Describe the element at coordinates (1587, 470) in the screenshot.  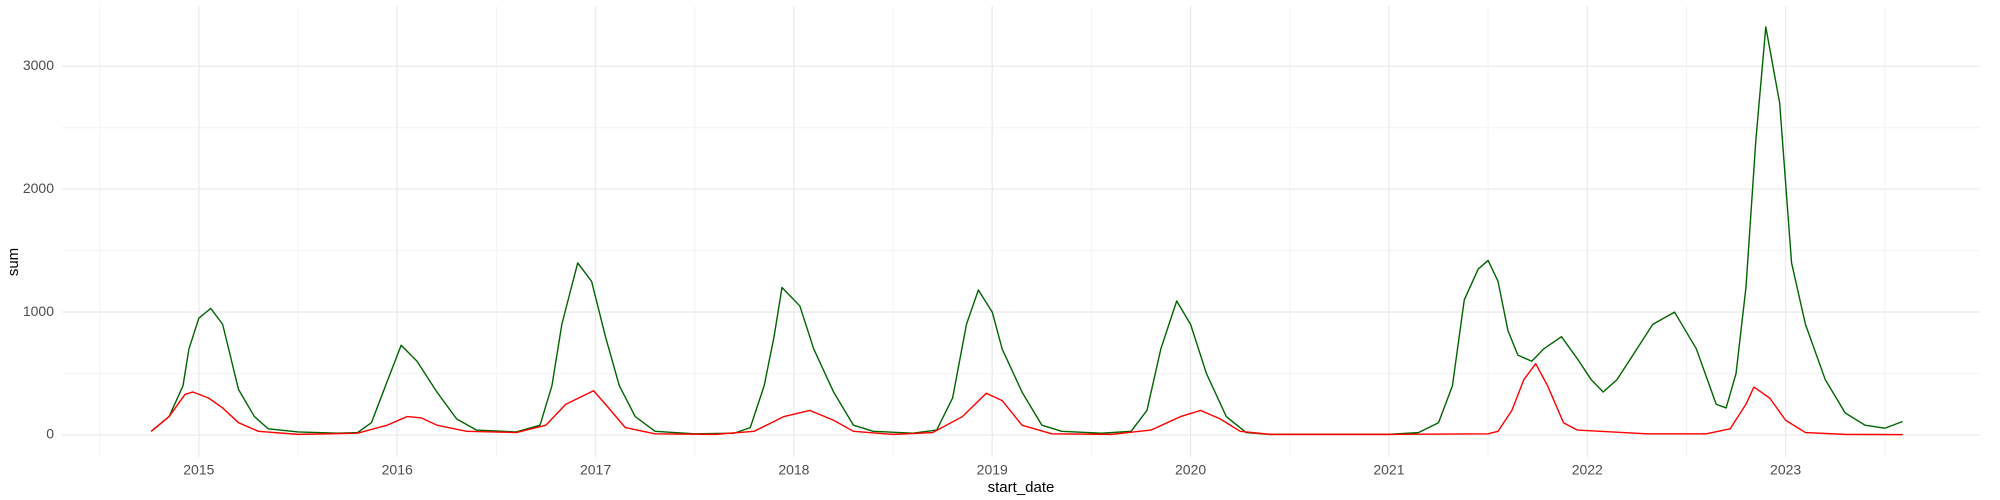
I see `x-tick-label: 2022` at that location.